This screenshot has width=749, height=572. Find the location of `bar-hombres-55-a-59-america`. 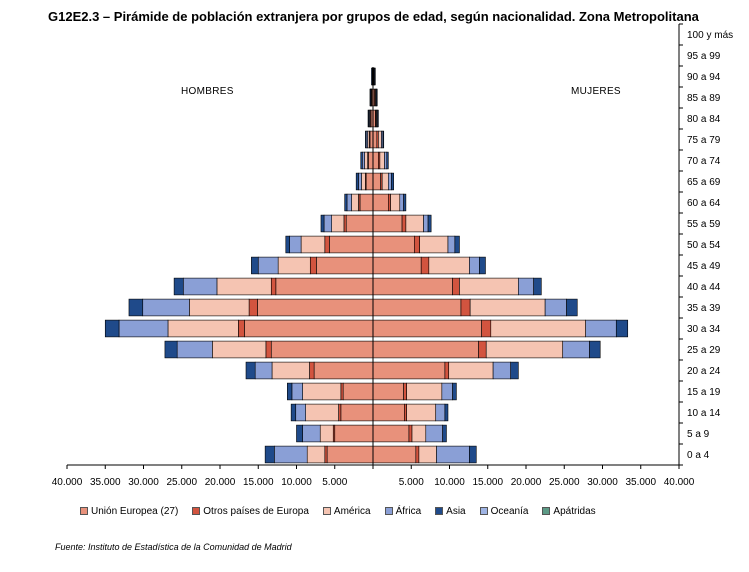

bar-hombres-55-a-59-america is located at coordinates (338, 223).